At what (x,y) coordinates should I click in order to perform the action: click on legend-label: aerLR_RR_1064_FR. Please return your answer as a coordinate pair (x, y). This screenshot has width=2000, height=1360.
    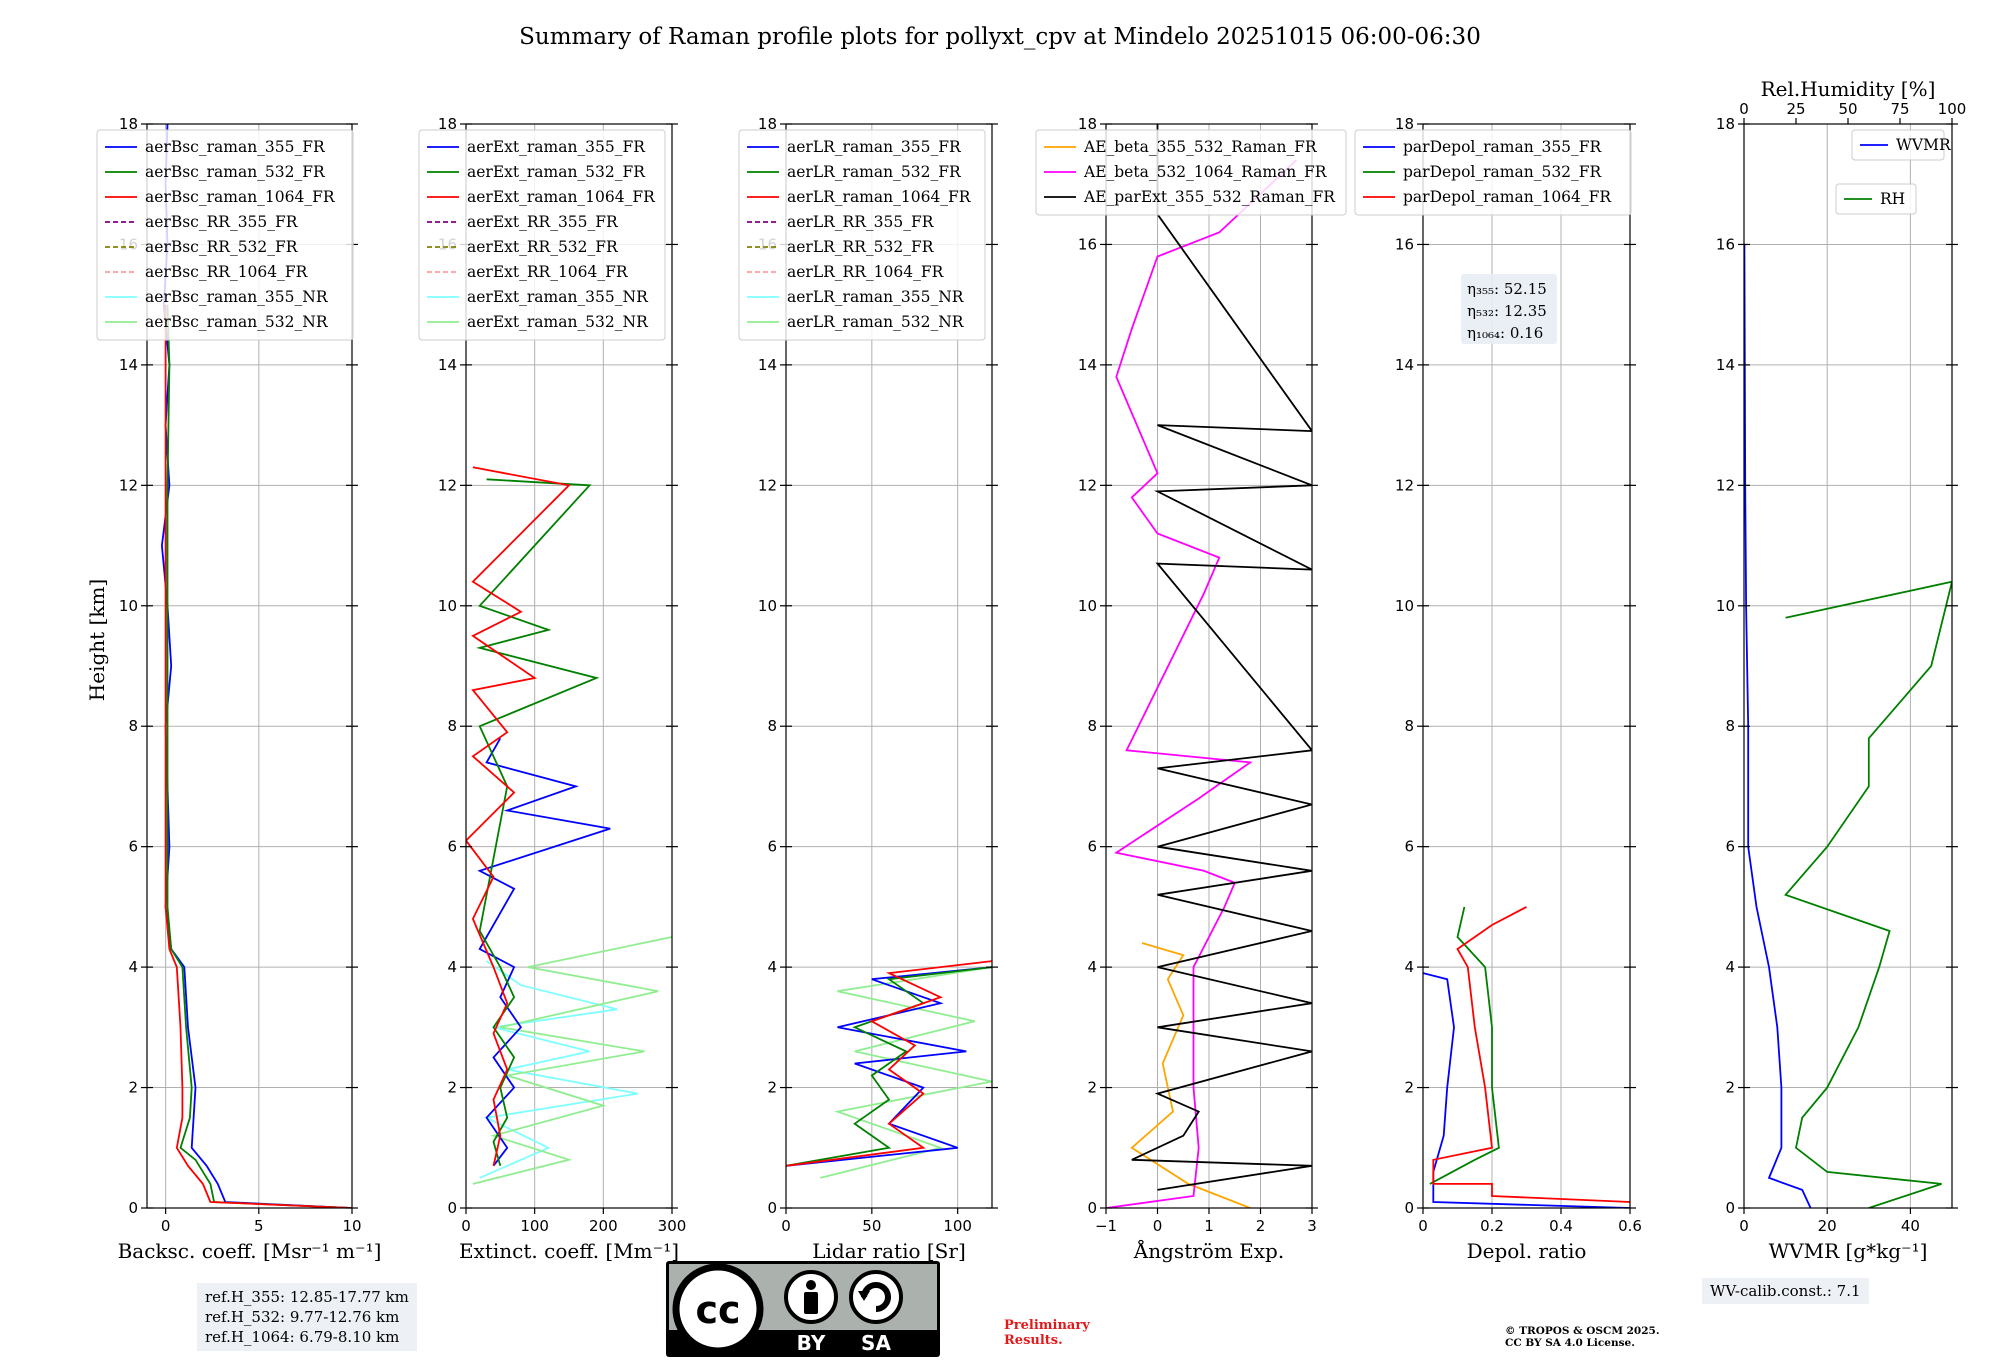
    Looking at the image, I should click on (866, 272).